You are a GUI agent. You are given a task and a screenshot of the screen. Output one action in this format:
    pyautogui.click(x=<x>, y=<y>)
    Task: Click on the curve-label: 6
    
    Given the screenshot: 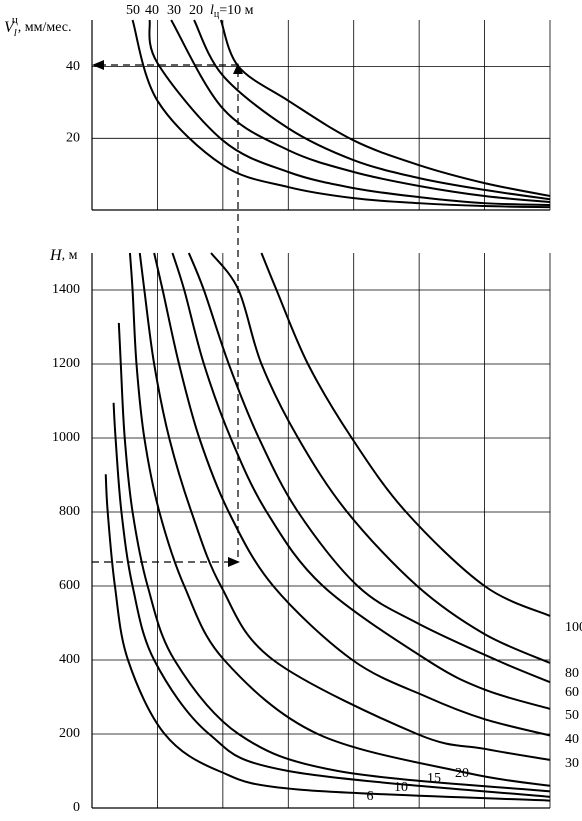 What is the action you would take?
    pyautogui.click(x=370, y=796)
    